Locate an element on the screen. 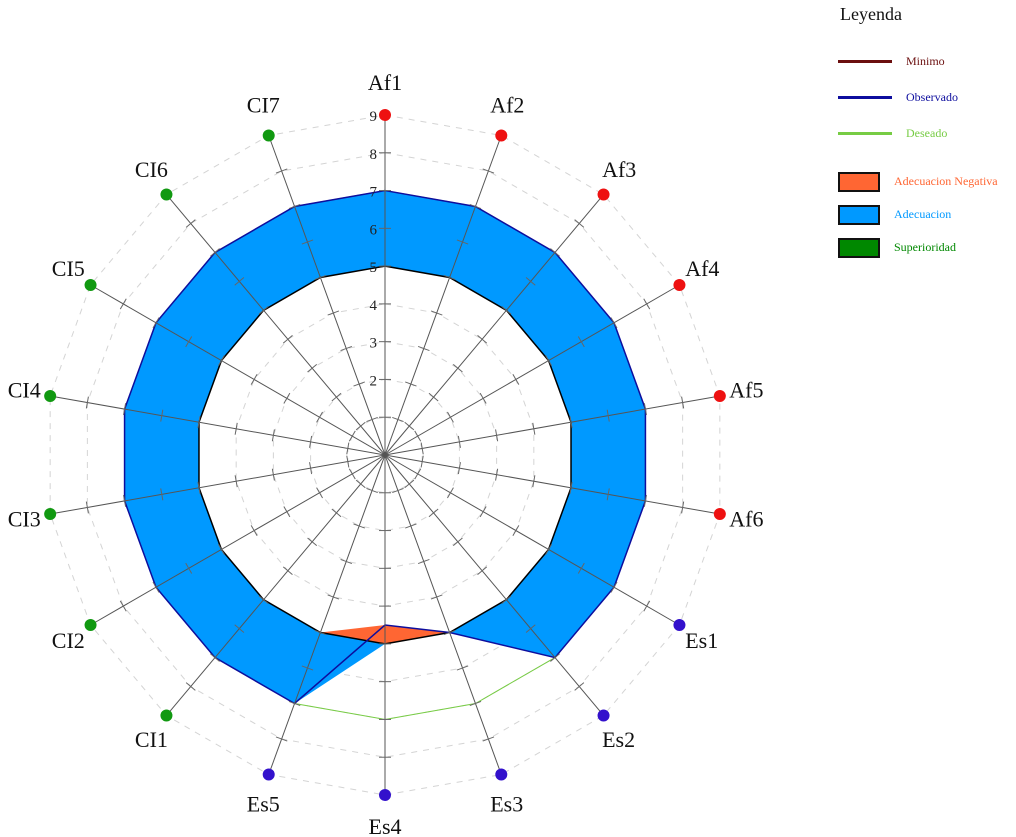 The image size is (1016, 837). spoke-es1 is located at coordinates (532, 540).